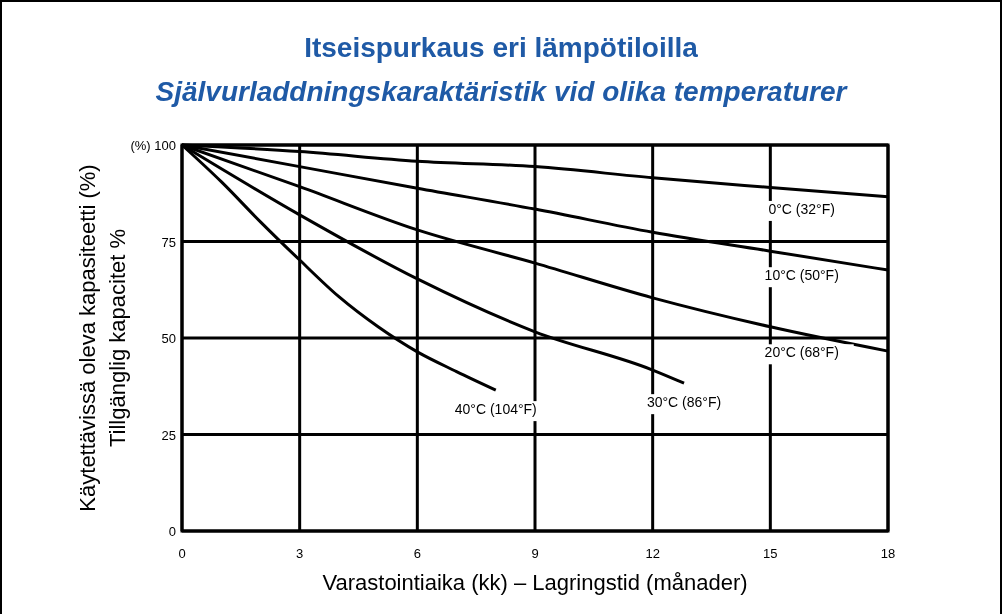  Describe the element at coordinates (684, 402) in the screenshot. I see `series-label: 30°C (86°F)` at that location.